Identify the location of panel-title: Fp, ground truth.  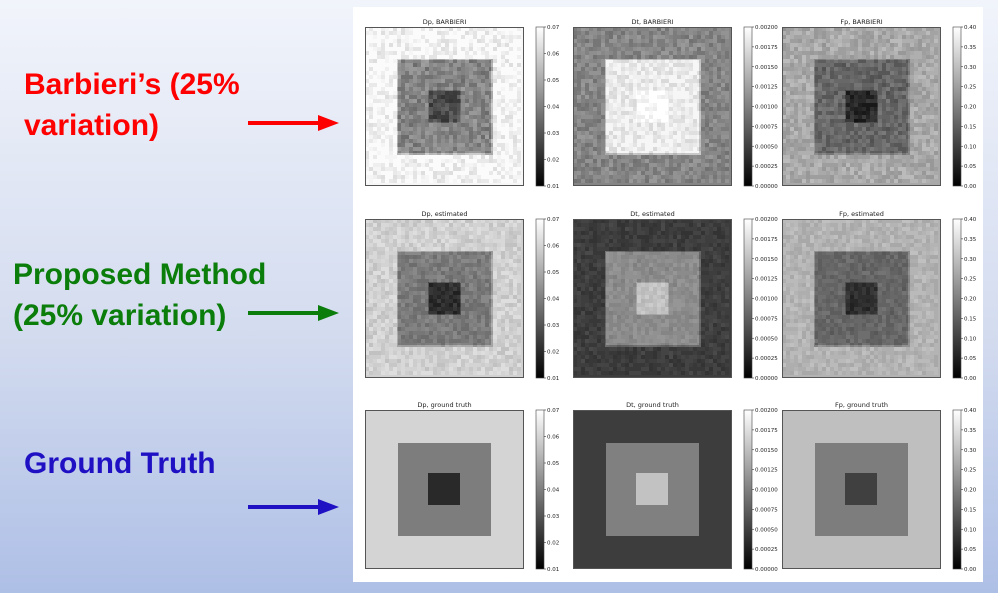
(861, 405).